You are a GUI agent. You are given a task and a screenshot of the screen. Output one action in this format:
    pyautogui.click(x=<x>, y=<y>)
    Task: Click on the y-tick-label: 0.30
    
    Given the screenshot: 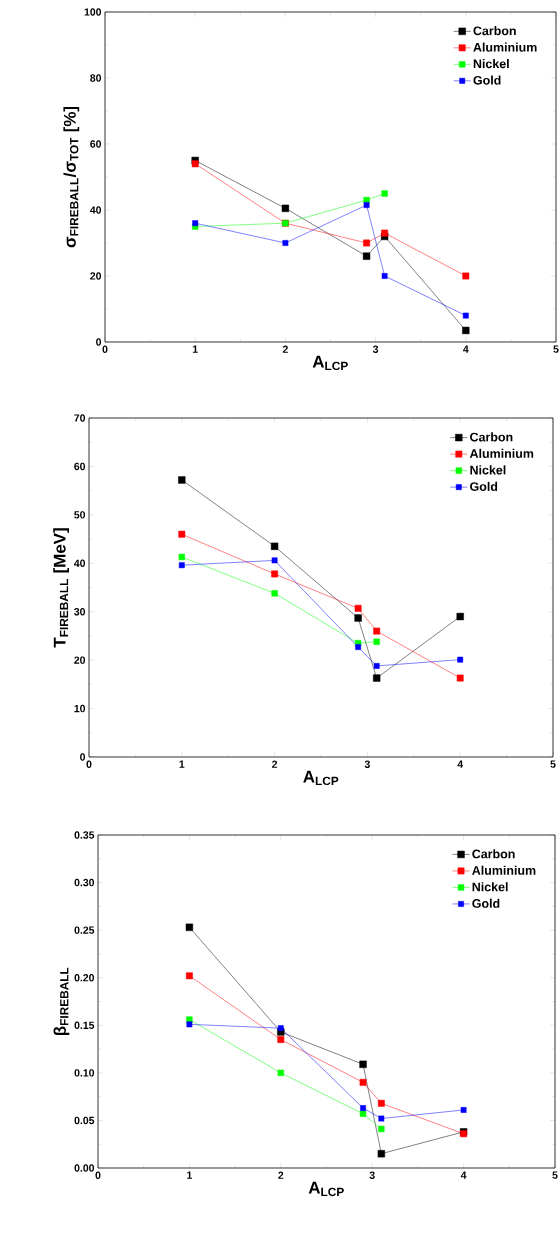 What is the action you would take?
    pyautogui.click(x=84, y=882)
    